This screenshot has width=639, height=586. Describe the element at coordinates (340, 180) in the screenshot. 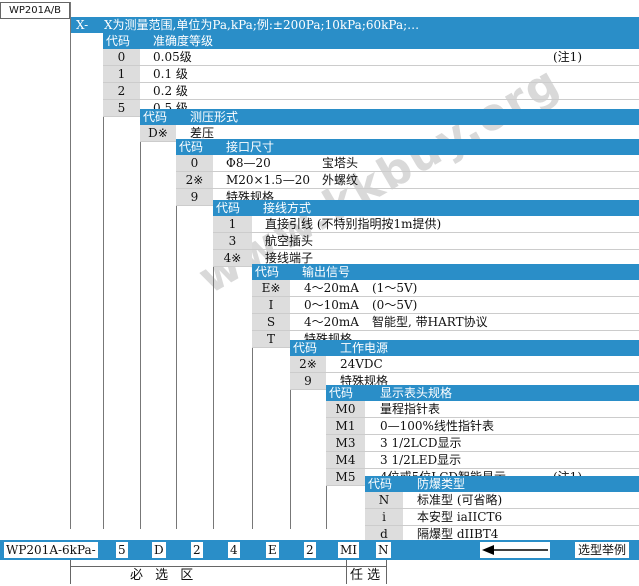

I see `row-desc-2: 外螺纹` at that location.